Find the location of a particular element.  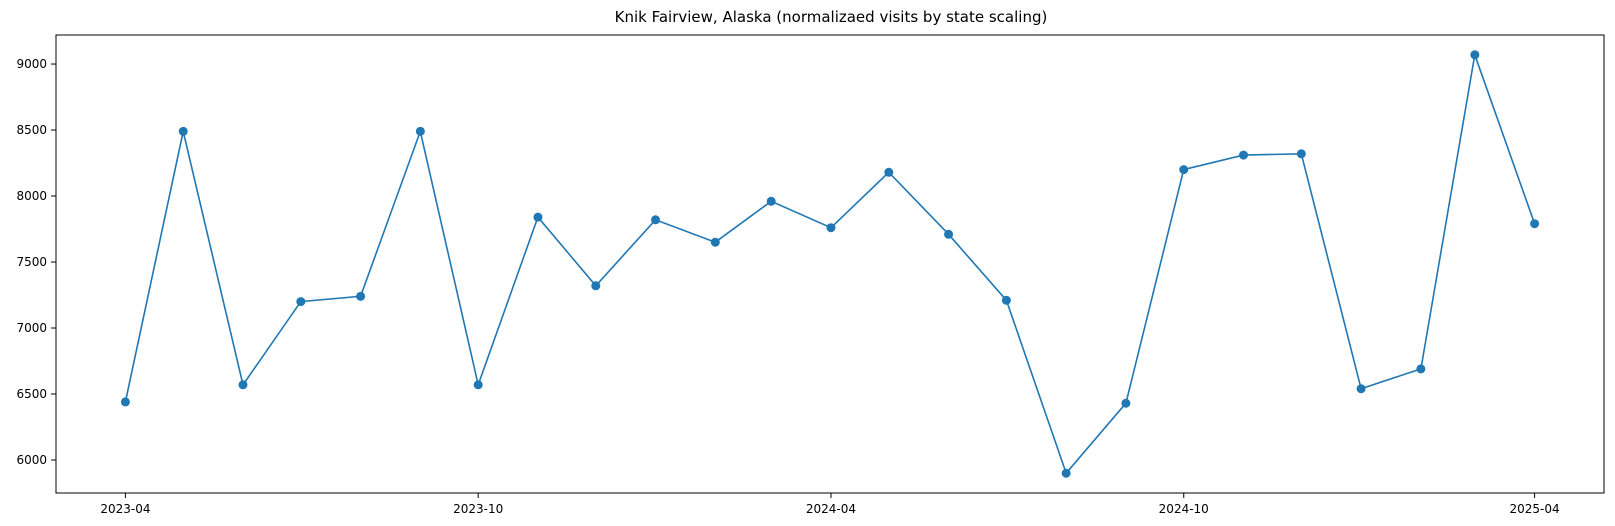

y-axis: 6000 6500 7000 7500 8000 8500 9000 is located at coordinates (36, 262).